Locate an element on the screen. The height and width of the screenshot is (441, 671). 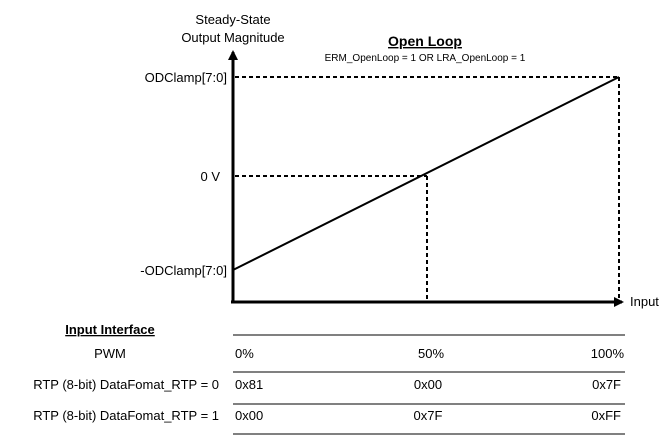
y-tick-odclamp-min: -ODClamp[7:0] is located at coordinates (183, 270).